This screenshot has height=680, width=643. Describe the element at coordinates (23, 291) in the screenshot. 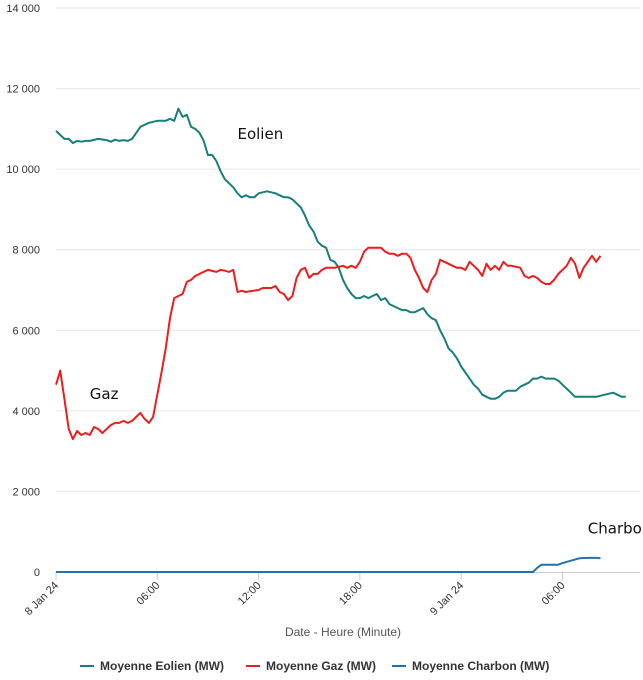

I see `y-axis-ticks: 0 2 000 4 000 6 000 8 000 10 000 12 000 14 000` at that location.